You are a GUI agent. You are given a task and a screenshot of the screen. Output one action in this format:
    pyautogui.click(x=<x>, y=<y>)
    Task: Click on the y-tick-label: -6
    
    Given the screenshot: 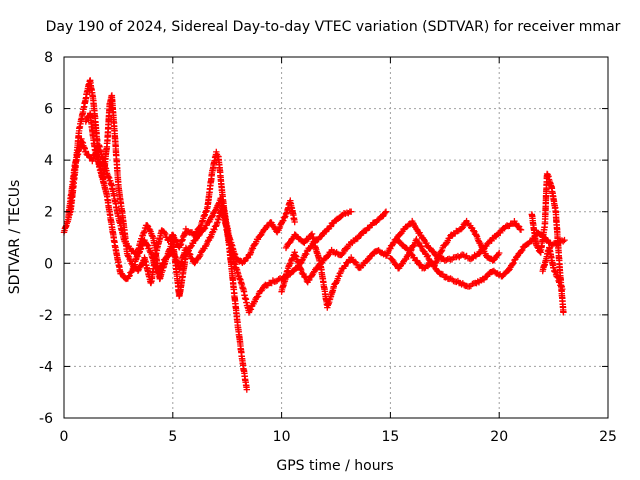 What is the action you would take?
    pyautogui.click(x=46, y=419)
    